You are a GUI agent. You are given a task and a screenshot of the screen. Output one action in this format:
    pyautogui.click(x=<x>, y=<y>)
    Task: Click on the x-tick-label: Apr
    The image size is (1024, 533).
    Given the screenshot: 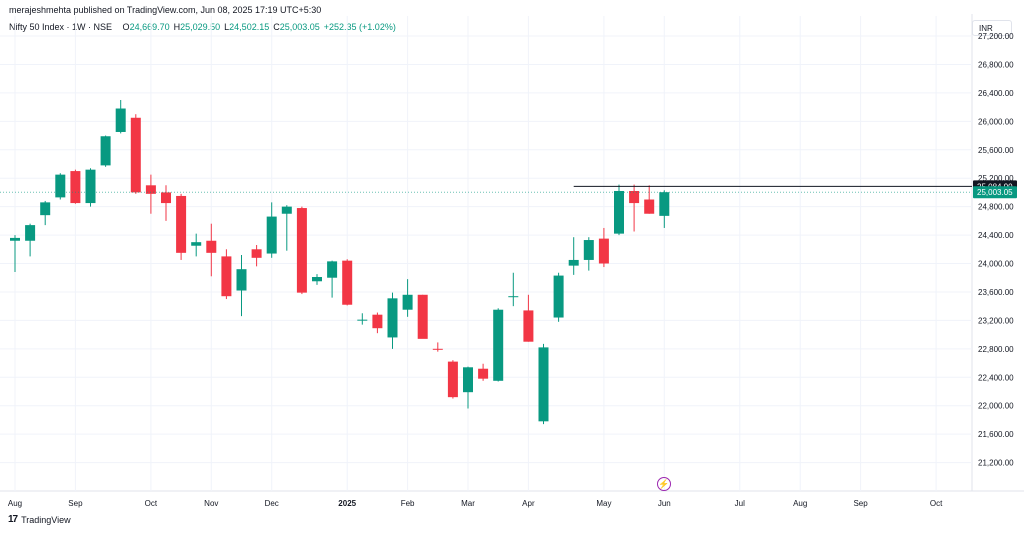 What is the action you would take?
    pyautogui.click(x=528, y=503)
    